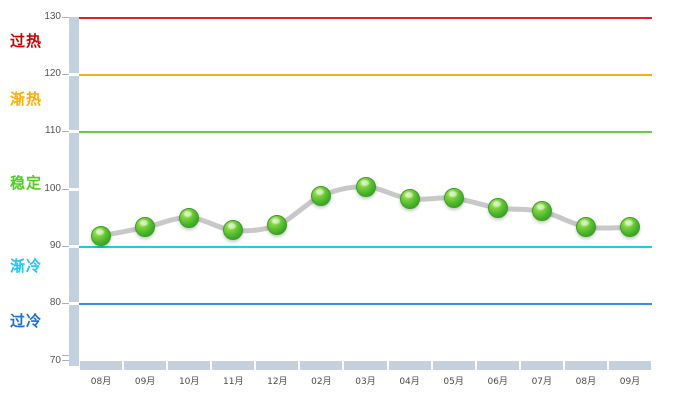 The image size is (673, 401). What do you see at coordinates (65, 355) in the screenshot?
I see `x-axis-corner-mark` at bounding box center [65, 355].